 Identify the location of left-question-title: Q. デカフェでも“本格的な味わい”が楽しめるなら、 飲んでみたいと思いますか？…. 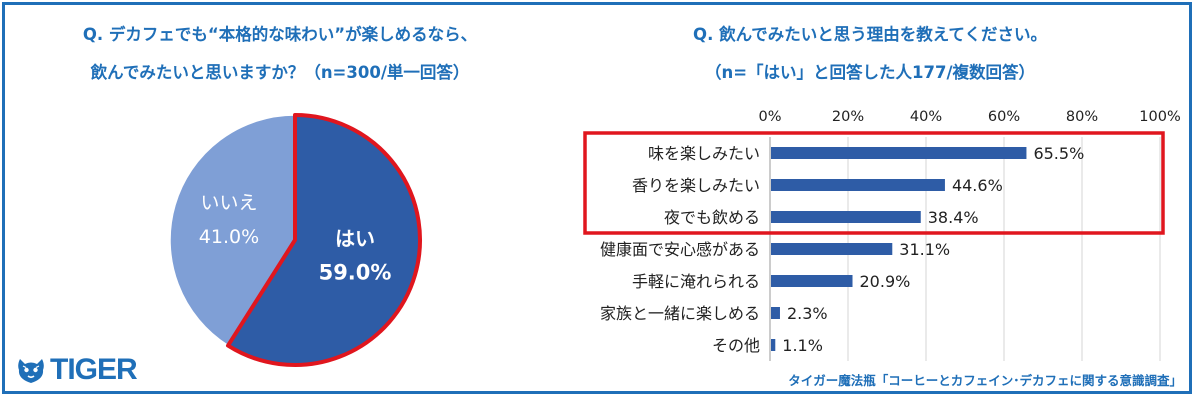
(280, 54).